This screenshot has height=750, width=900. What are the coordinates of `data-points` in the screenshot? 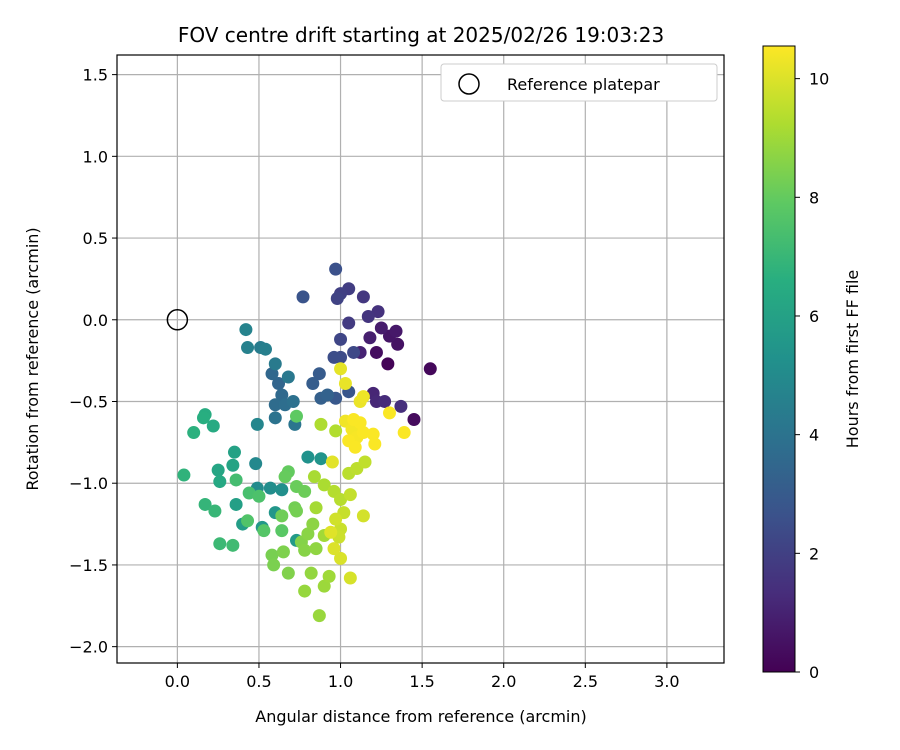 It's located at (307, 442).